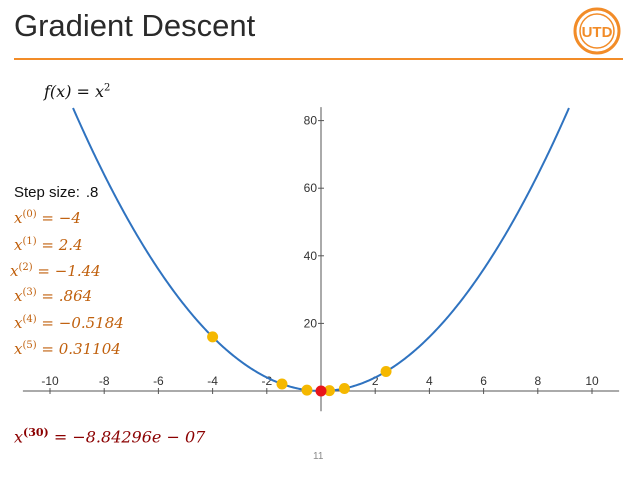 This screenshot has width=638, height=478. What do you see at coordinates (311, 256) in the screenshot?
I see `y-tick-label: 40` at bounding box center [311, 256].